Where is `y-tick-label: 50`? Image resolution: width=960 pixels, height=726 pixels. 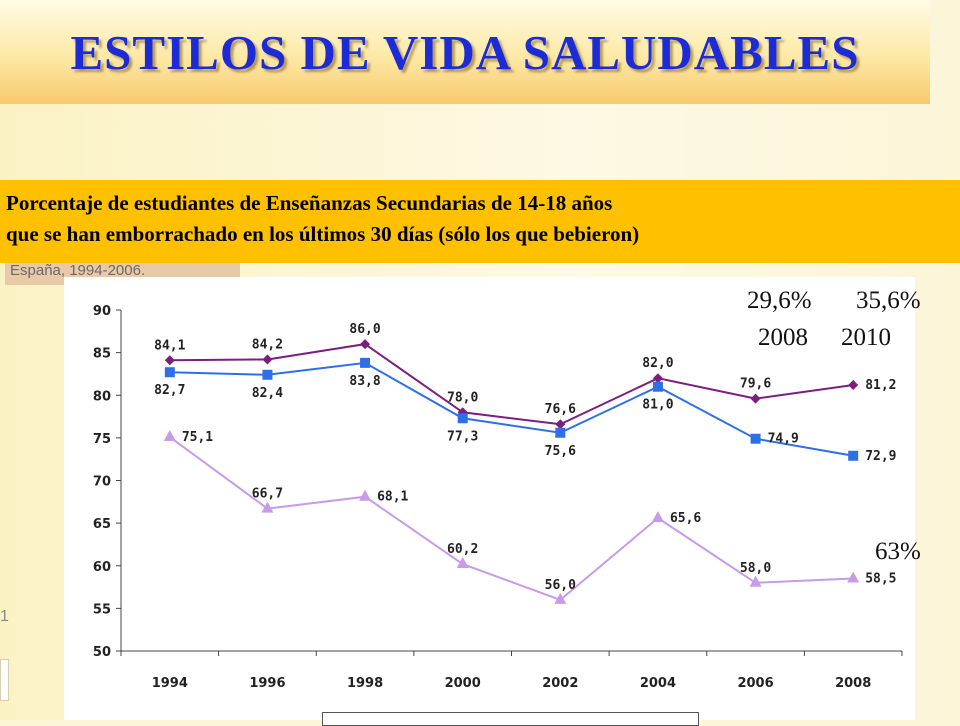 y-tick-label: 50 is located at coordinates (102, 652).